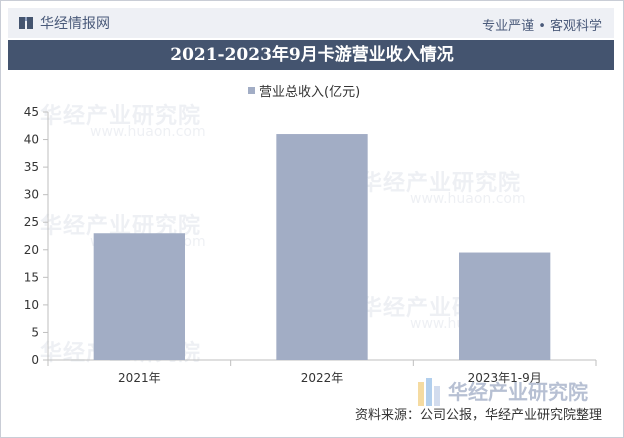 The height and width of the screenshot is (438, 624). I want to click on source-note: 资料来源：公司公报，华经产业研究院整理, so click(478, 415).